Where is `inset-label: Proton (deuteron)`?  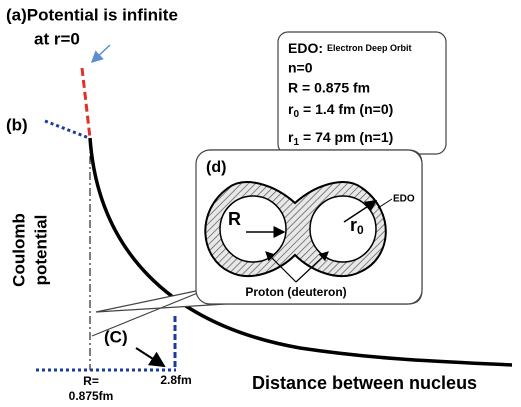
inset-label: Proton (deuteron) is located at coordinates (295, 292).